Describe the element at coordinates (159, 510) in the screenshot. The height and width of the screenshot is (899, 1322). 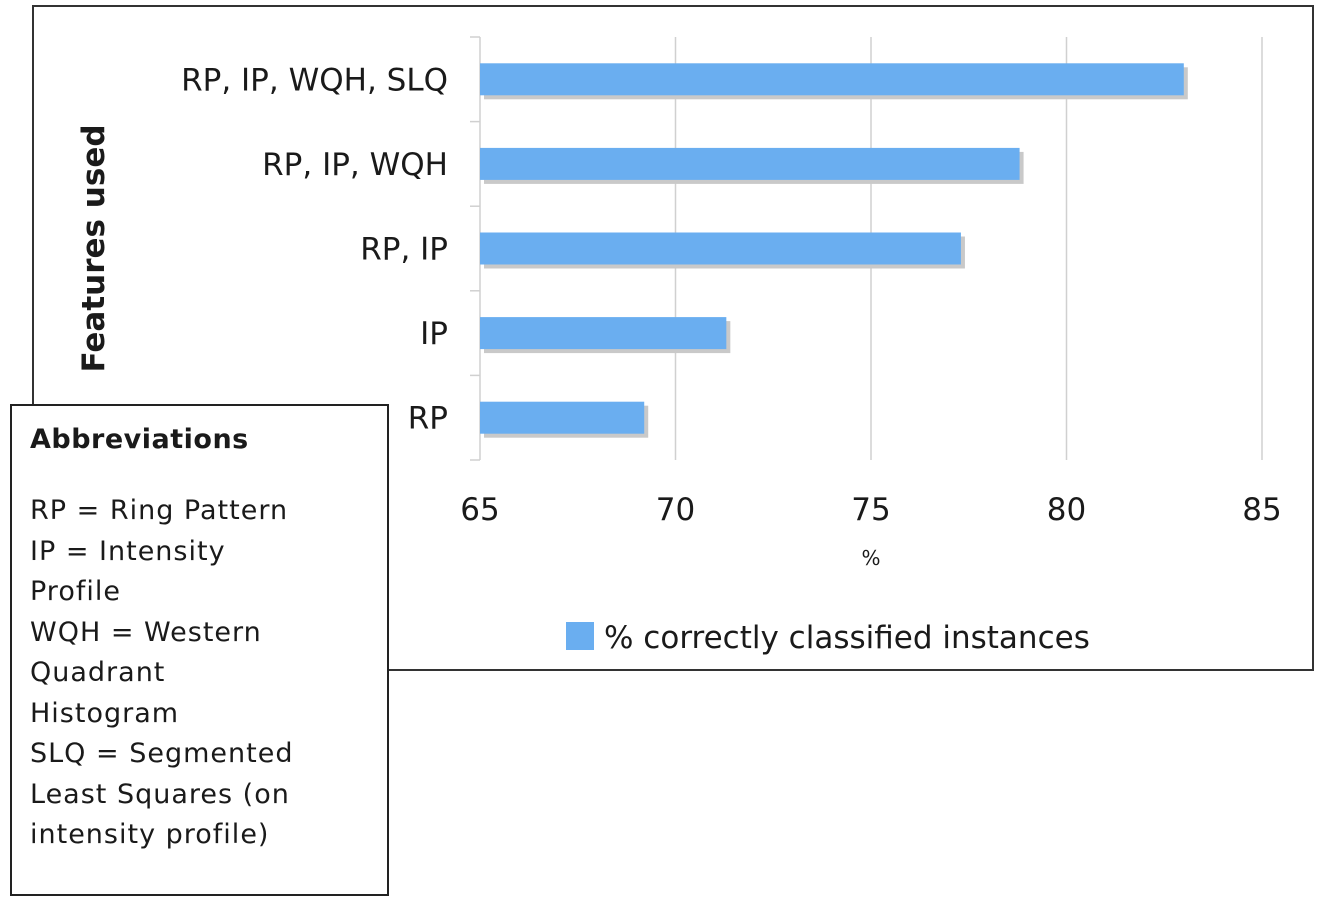
I see `abbreviation-line: RP = Ring Pattern` at that location.